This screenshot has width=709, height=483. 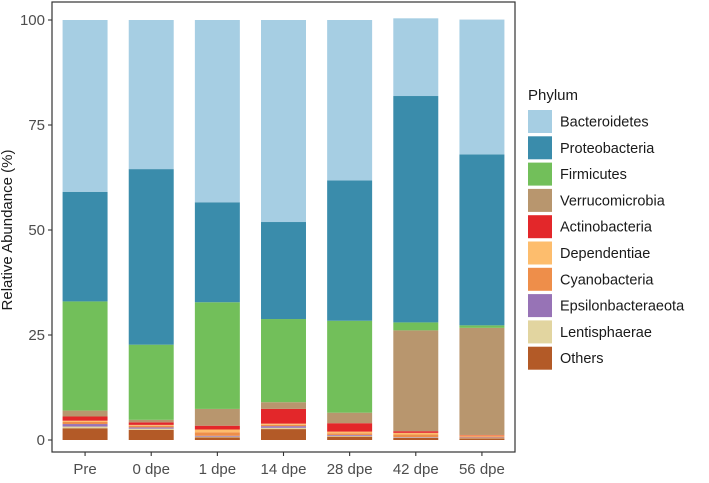 I want to click on y-tick-label: 0, so click(x=41, y=440).